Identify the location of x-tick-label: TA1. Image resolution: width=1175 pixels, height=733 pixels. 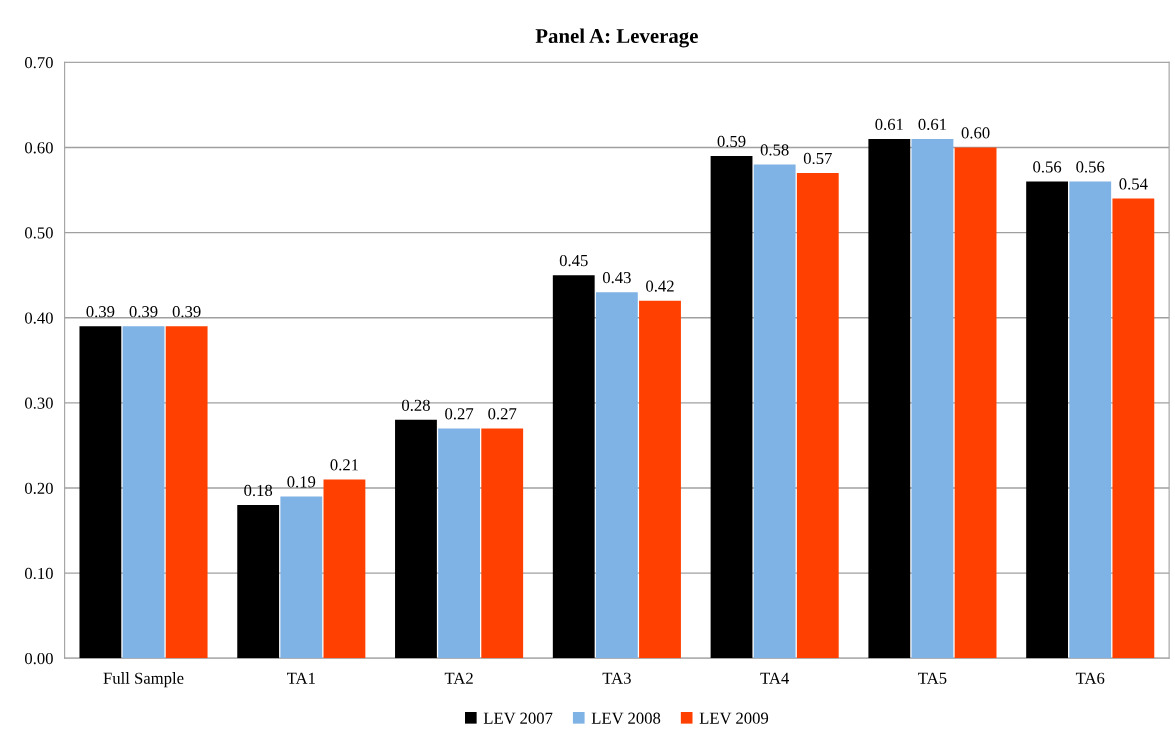
(301, 678).